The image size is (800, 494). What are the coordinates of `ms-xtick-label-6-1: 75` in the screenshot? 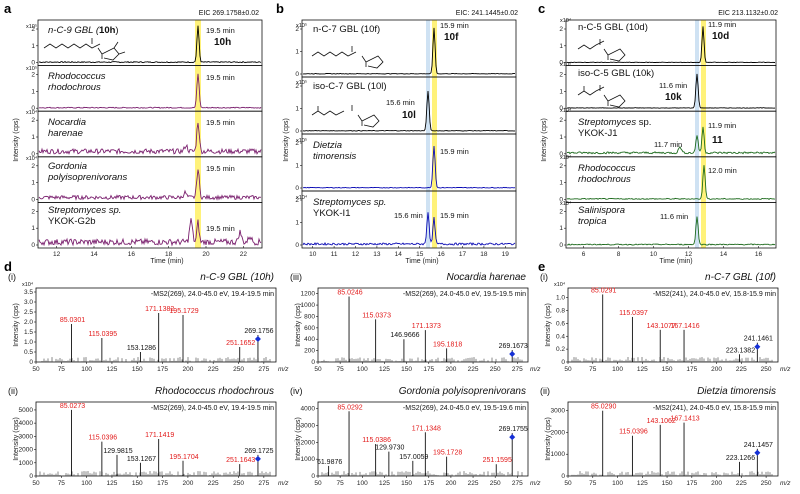 It's located at (593, 483).